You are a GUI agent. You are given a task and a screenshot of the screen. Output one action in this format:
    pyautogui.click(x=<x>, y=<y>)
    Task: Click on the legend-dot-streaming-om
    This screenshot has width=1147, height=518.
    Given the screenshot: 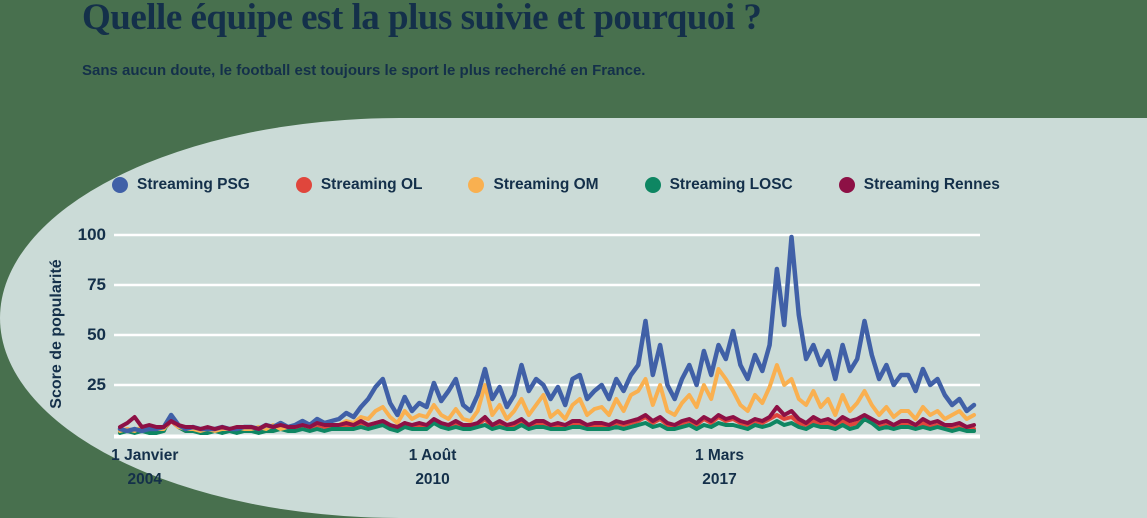 What is the action you would take?
    pyautogui.click(x=476, y=185)
    